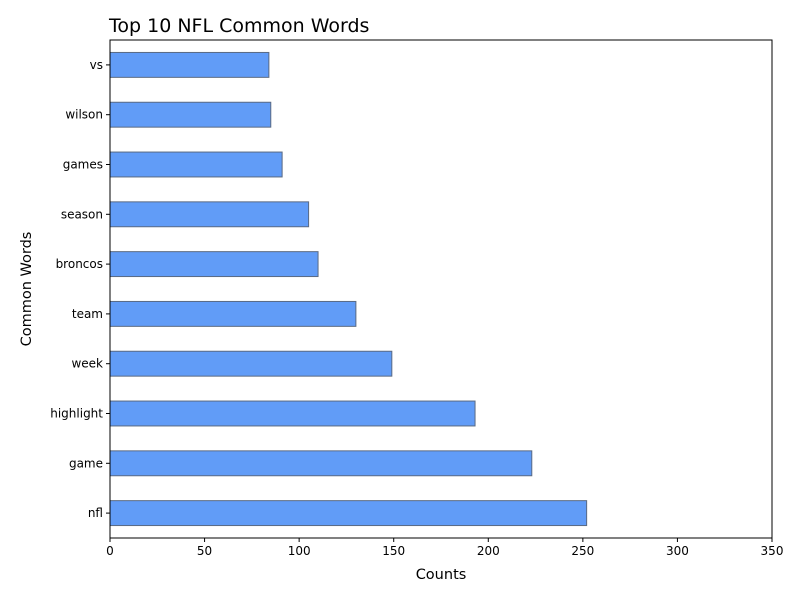 Image resolution: width=800 pixels, height=600 pixels. Describe the element at coordinates (209, 214) in the screenshot. I see `bar-season` at that location.